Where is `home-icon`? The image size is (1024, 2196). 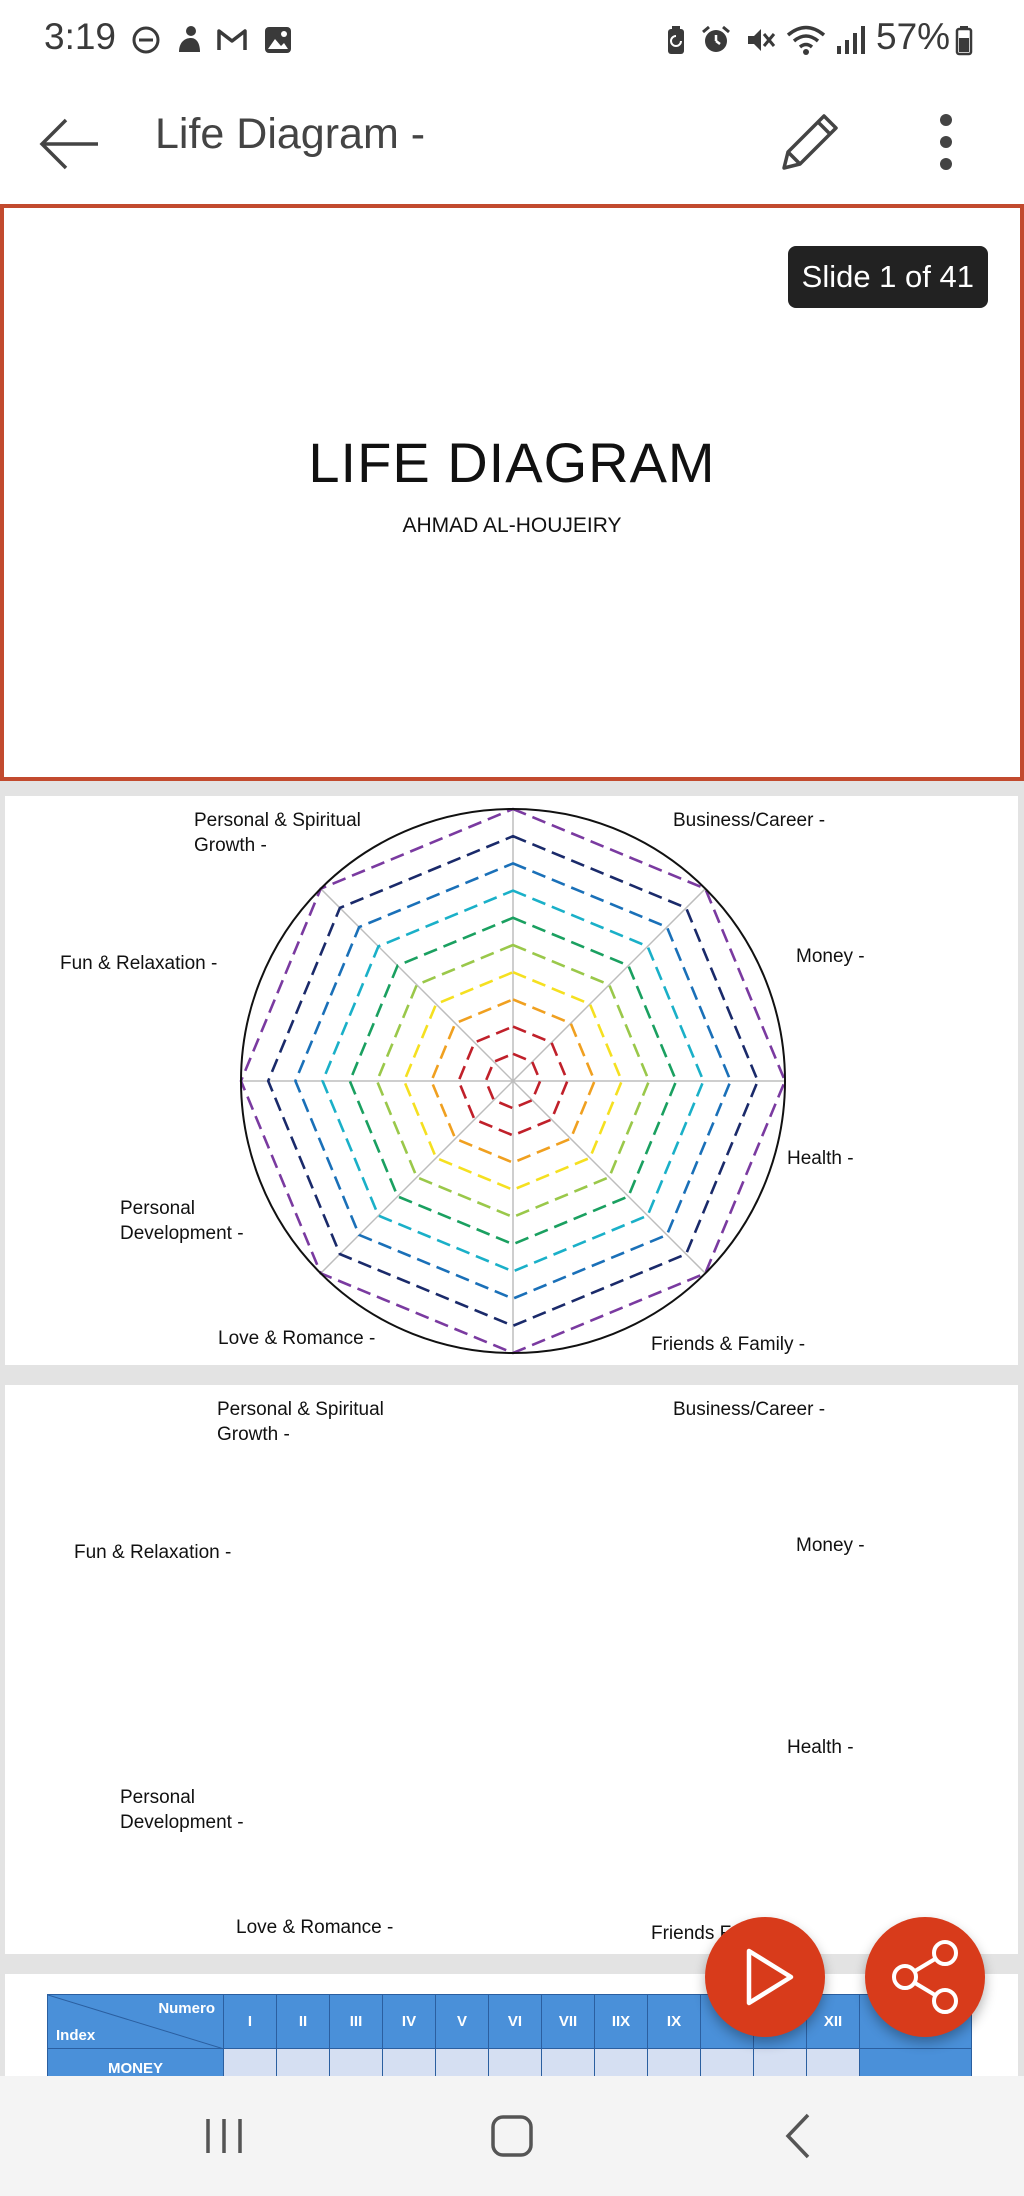
home-icon is located at coordinates (512, 2136).